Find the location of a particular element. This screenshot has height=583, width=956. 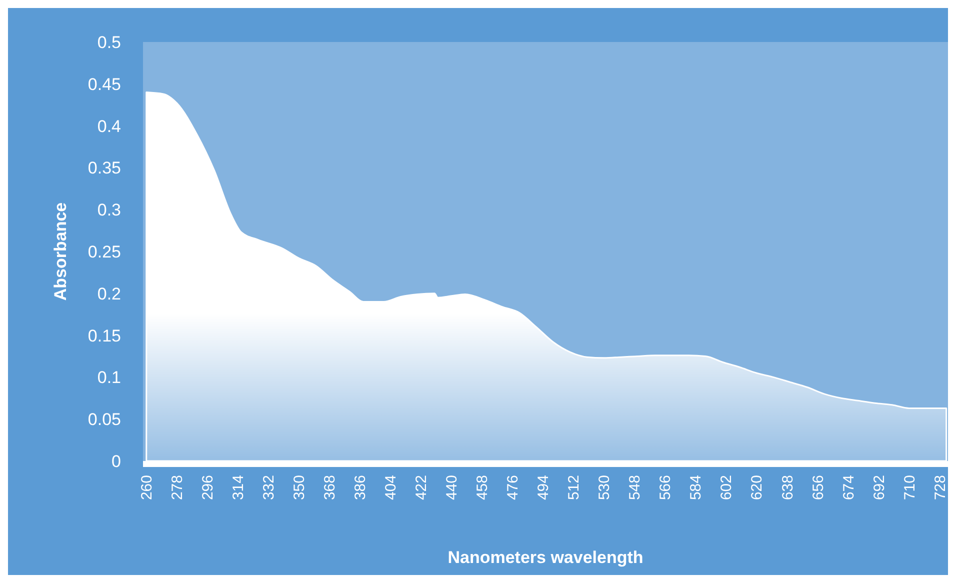

x-tick-label: 674 is located at coordinates (849, 487).